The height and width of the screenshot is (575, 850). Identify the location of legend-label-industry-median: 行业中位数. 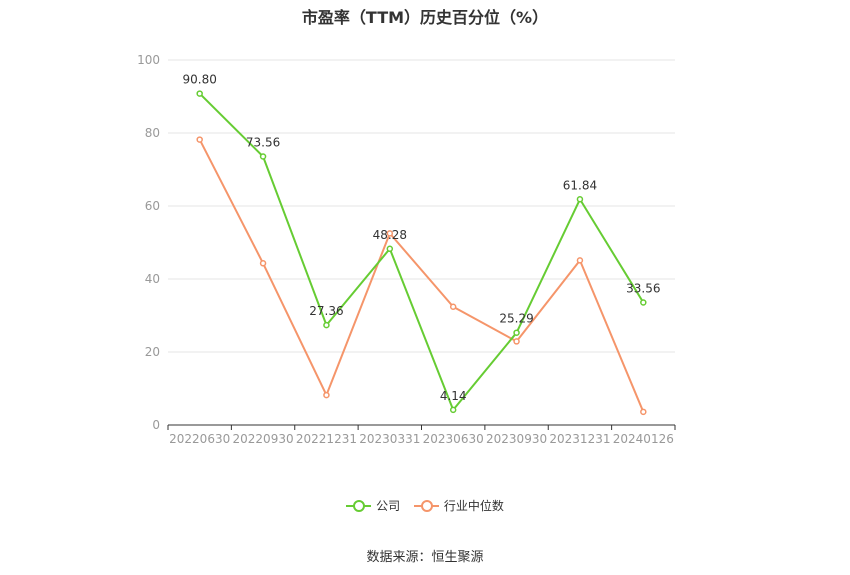
(473, 506).